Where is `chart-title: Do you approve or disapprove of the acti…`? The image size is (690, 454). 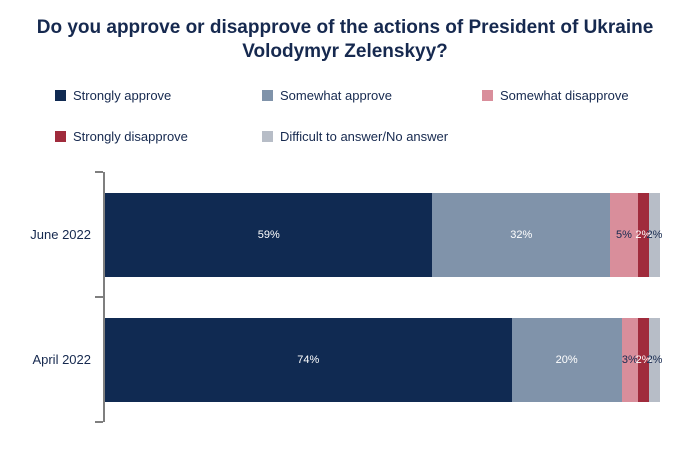
chart-title: Do you approve or disapprove of the acti… is located at coordinates (345, 40).